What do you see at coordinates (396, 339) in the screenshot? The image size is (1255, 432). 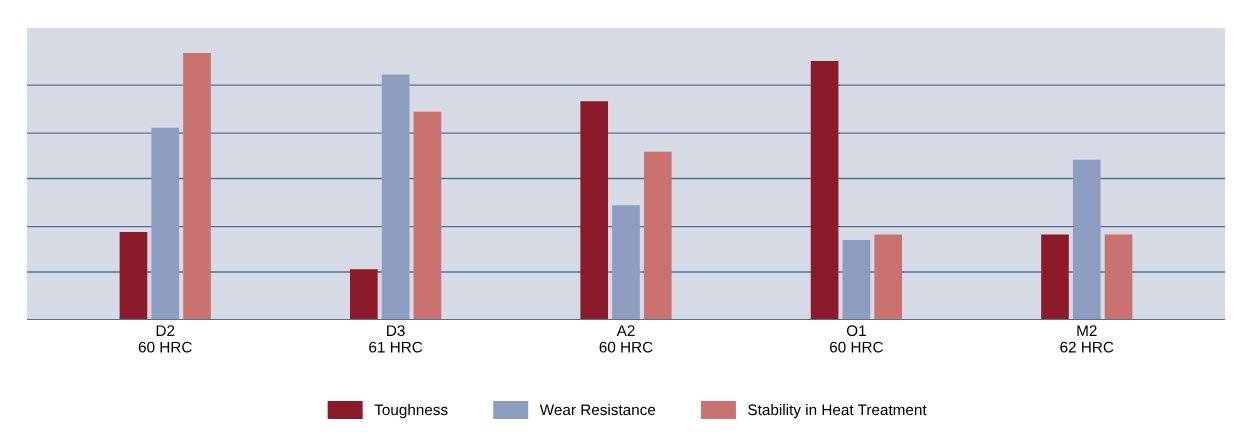 I see `x-tick-label: D3 61 HRC` at bounding box center [396, 339].